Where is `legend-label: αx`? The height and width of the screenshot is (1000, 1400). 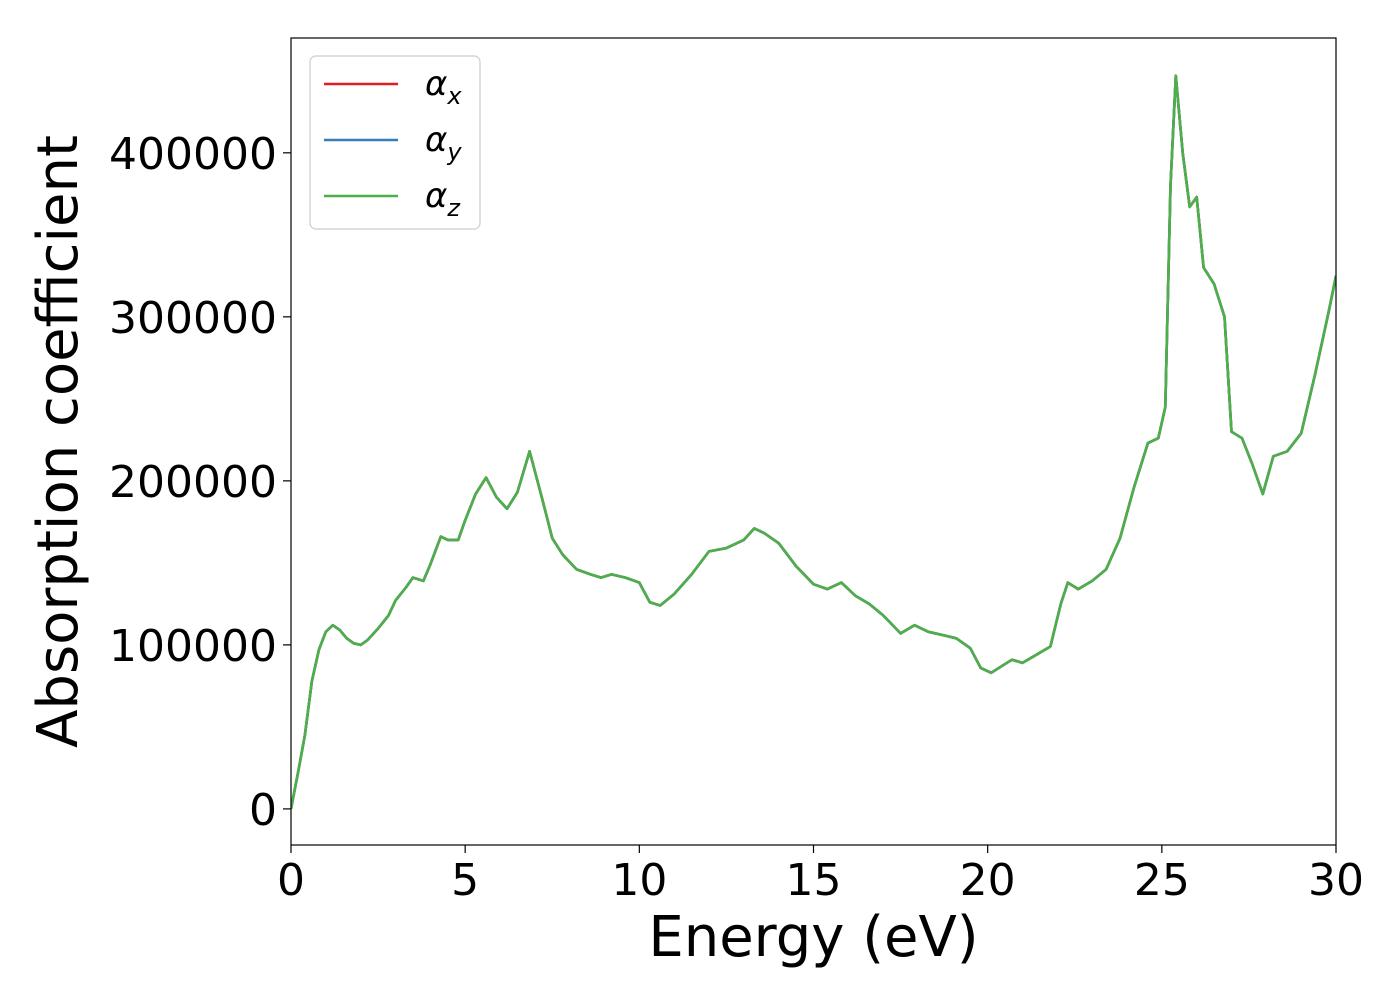
legend-label: αx is located at coordinates (443, 87).